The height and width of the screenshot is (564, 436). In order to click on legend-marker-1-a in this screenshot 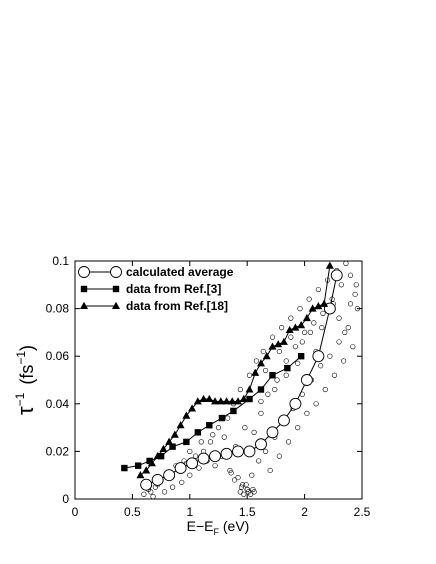, I will do `click(84, 289)`.